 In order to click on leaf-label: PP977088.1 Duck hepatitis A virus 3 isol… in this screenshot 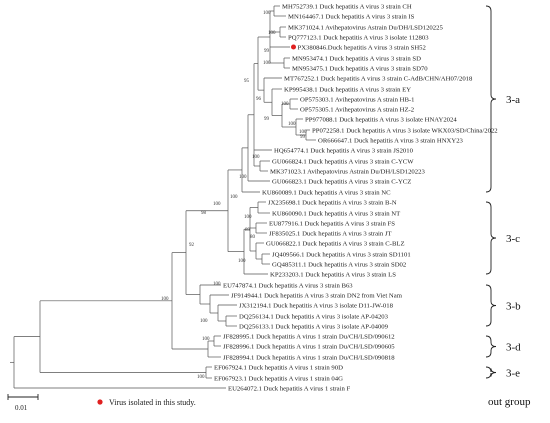, I will do `click(381, 119)`.